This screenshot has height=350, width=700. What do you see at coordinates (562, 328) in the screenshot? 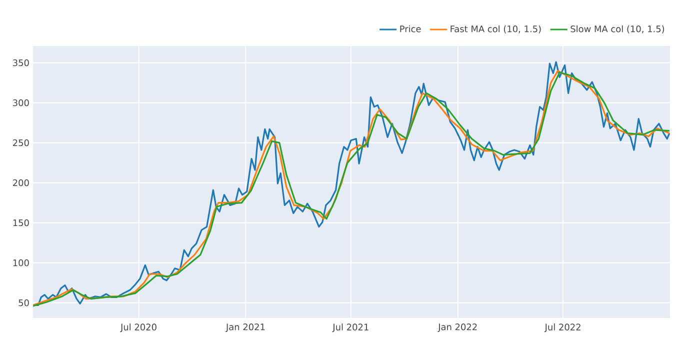
I see `x-tick-label: Jul 2022` at bounding box center [562, 328].